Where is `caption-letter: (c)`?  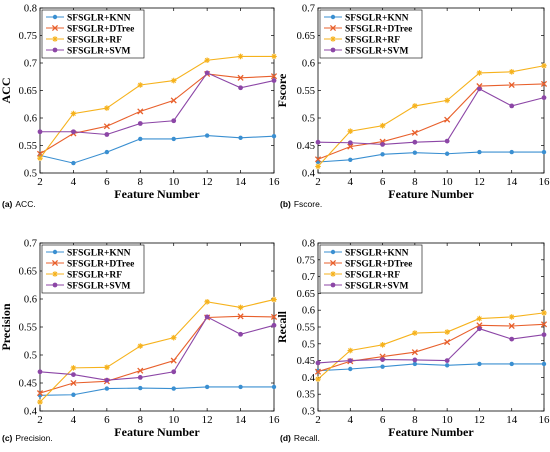 caption-letter: (c) is located at coordinates (7, 438).